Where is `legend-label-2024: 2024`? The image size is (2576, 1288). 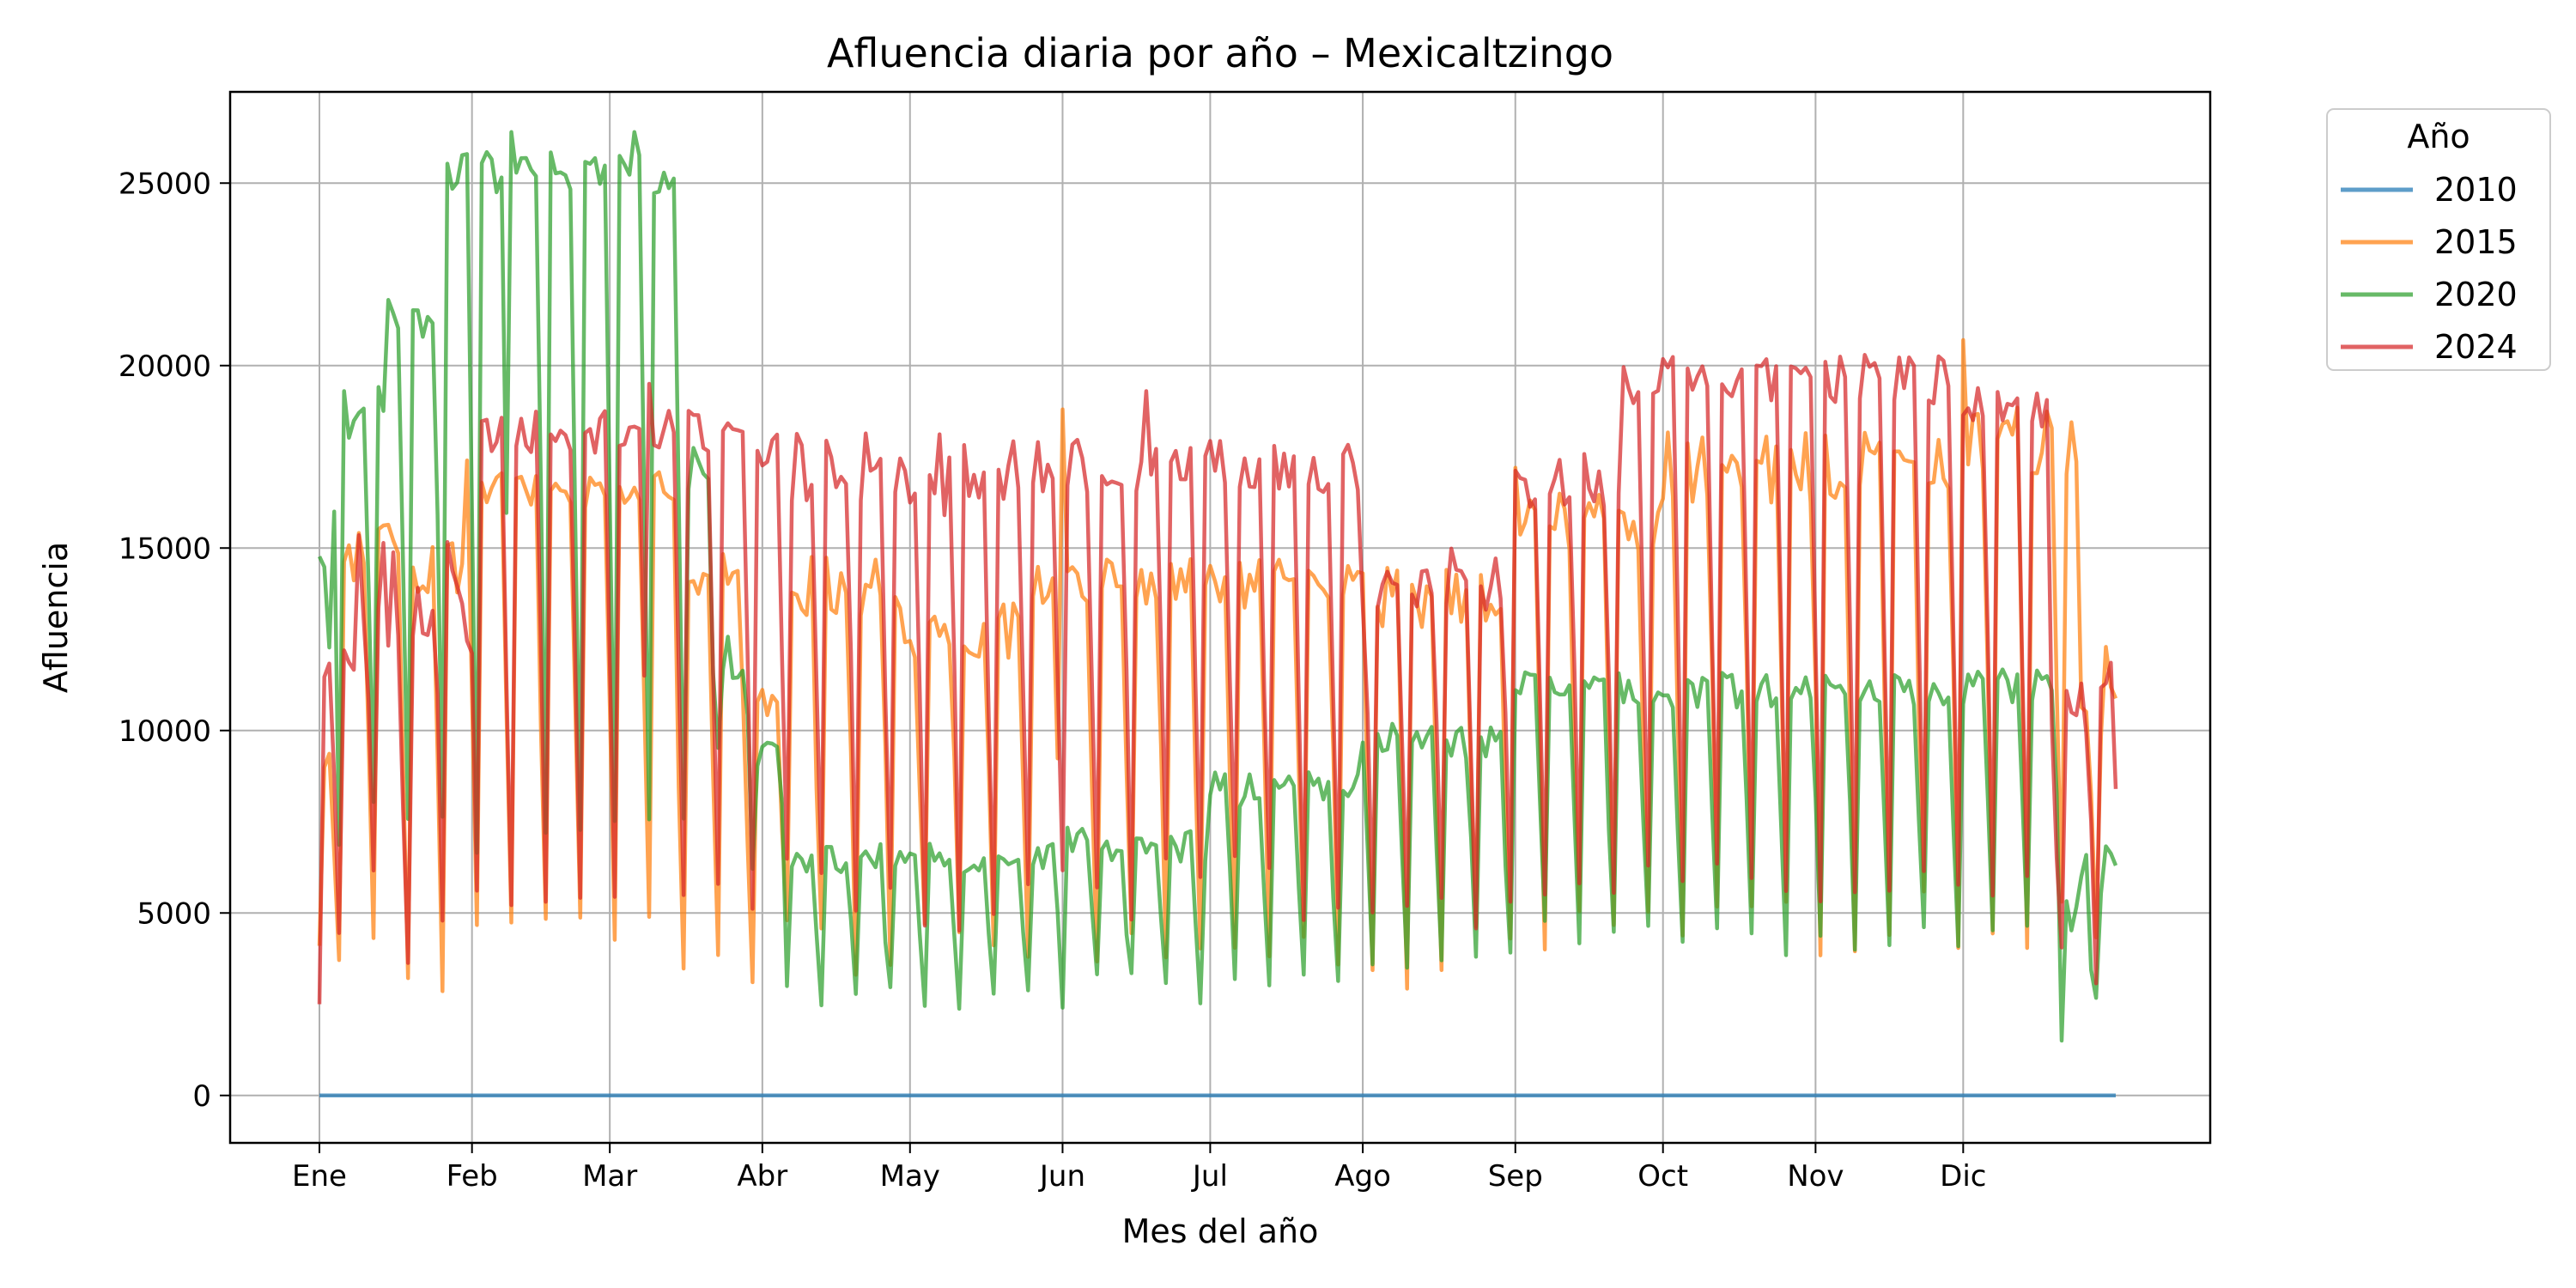 legend-label-2024: 2024 is located at coordinates (2476, 347).